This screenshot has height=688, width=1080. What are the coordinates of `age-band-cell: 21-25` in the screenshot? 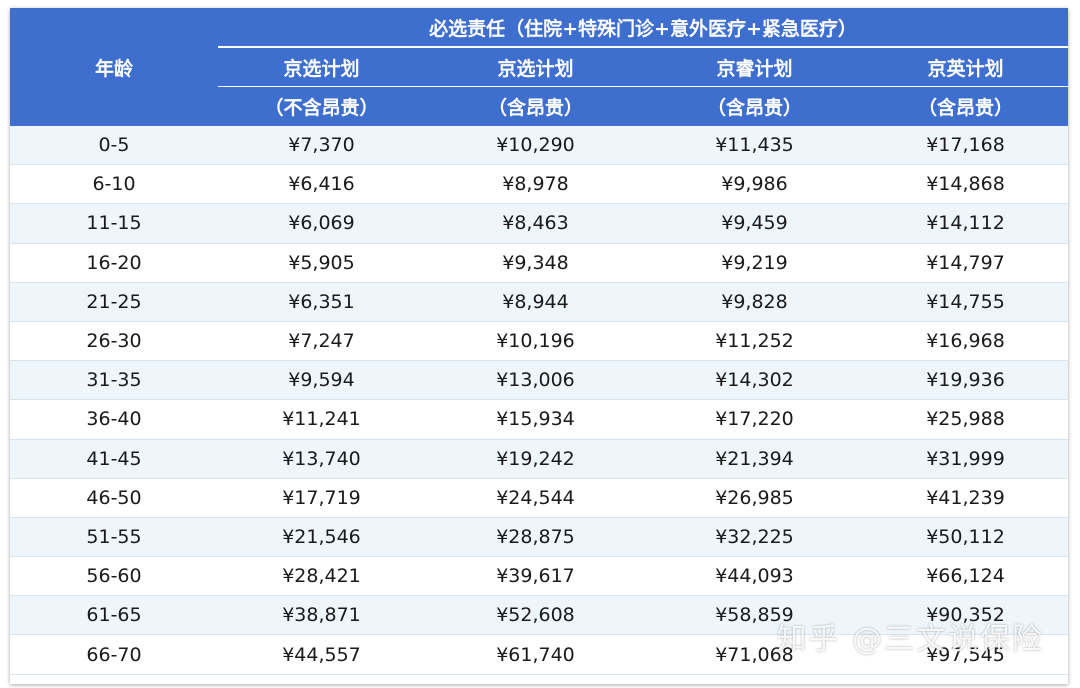 It's located at (114, 302).